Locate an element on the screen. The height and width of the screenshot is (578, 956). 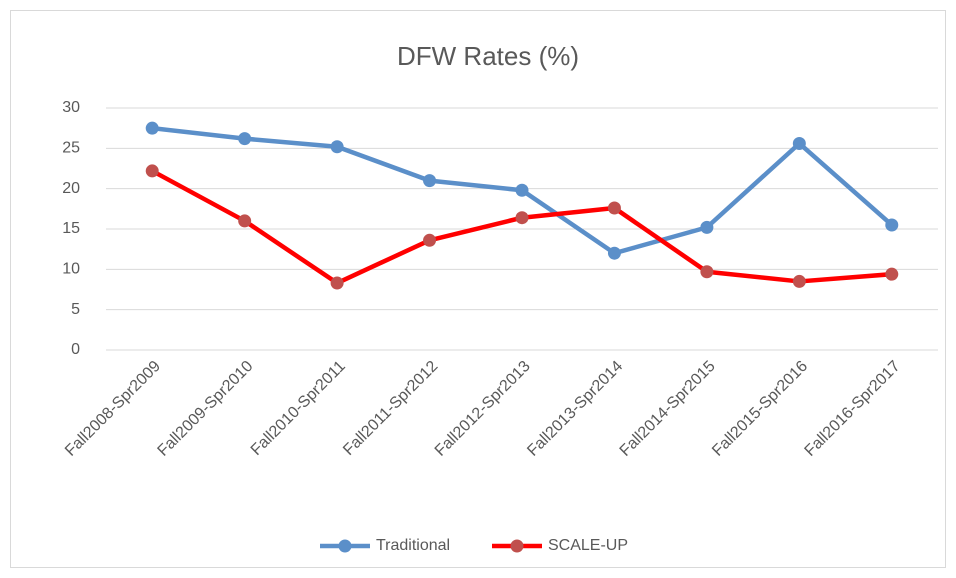
y-tick-label: 20 is located at coordinates (71, 188).